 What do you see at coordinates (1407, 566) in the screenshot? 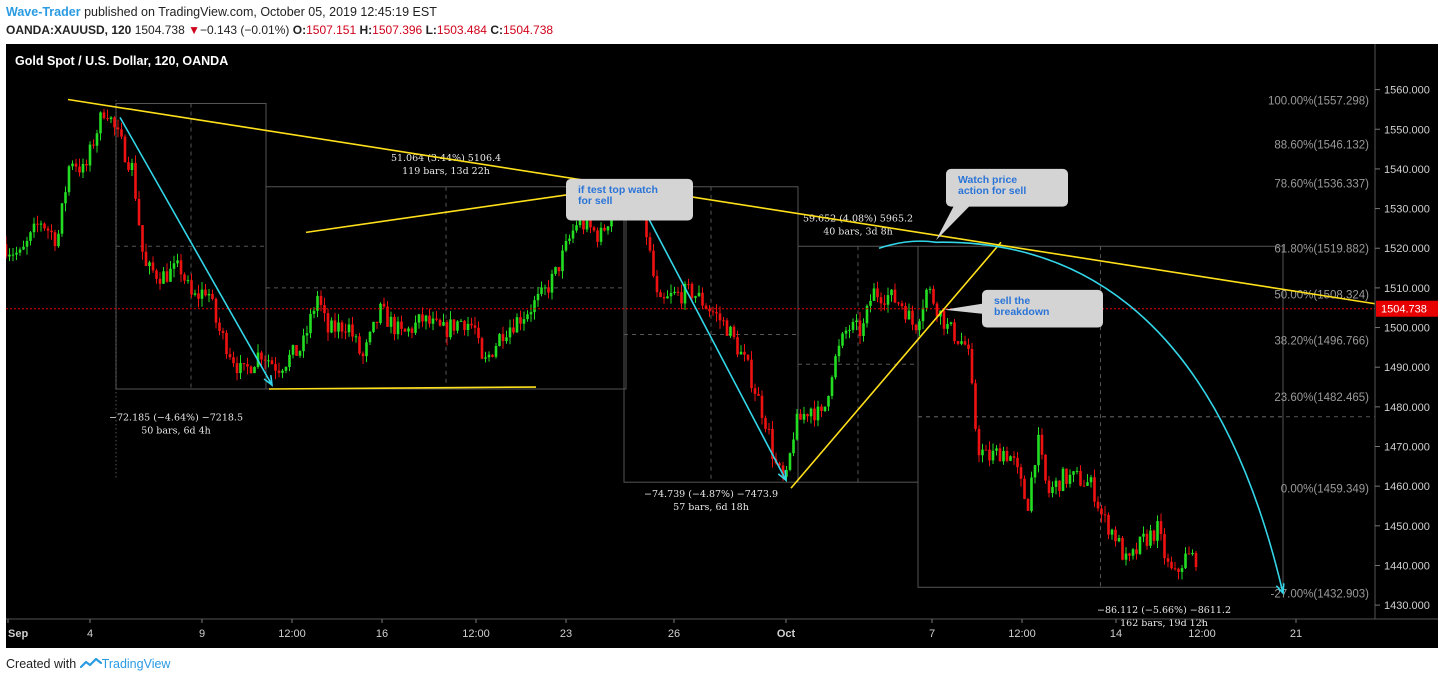
I see `price-tick-label: 1440.000` at bounding box center [1407, 566].